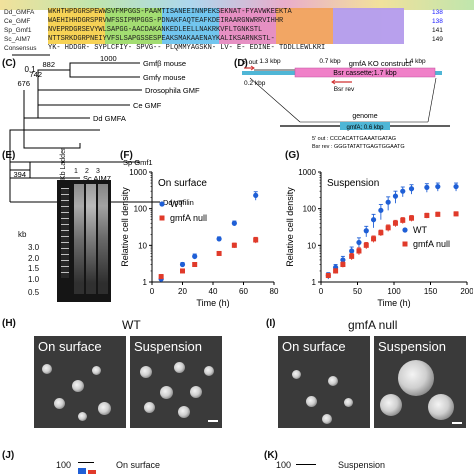  Describe the element at coordinates (34, 292) in the screenshot. I see `size-0-5: 0.5` at that location.